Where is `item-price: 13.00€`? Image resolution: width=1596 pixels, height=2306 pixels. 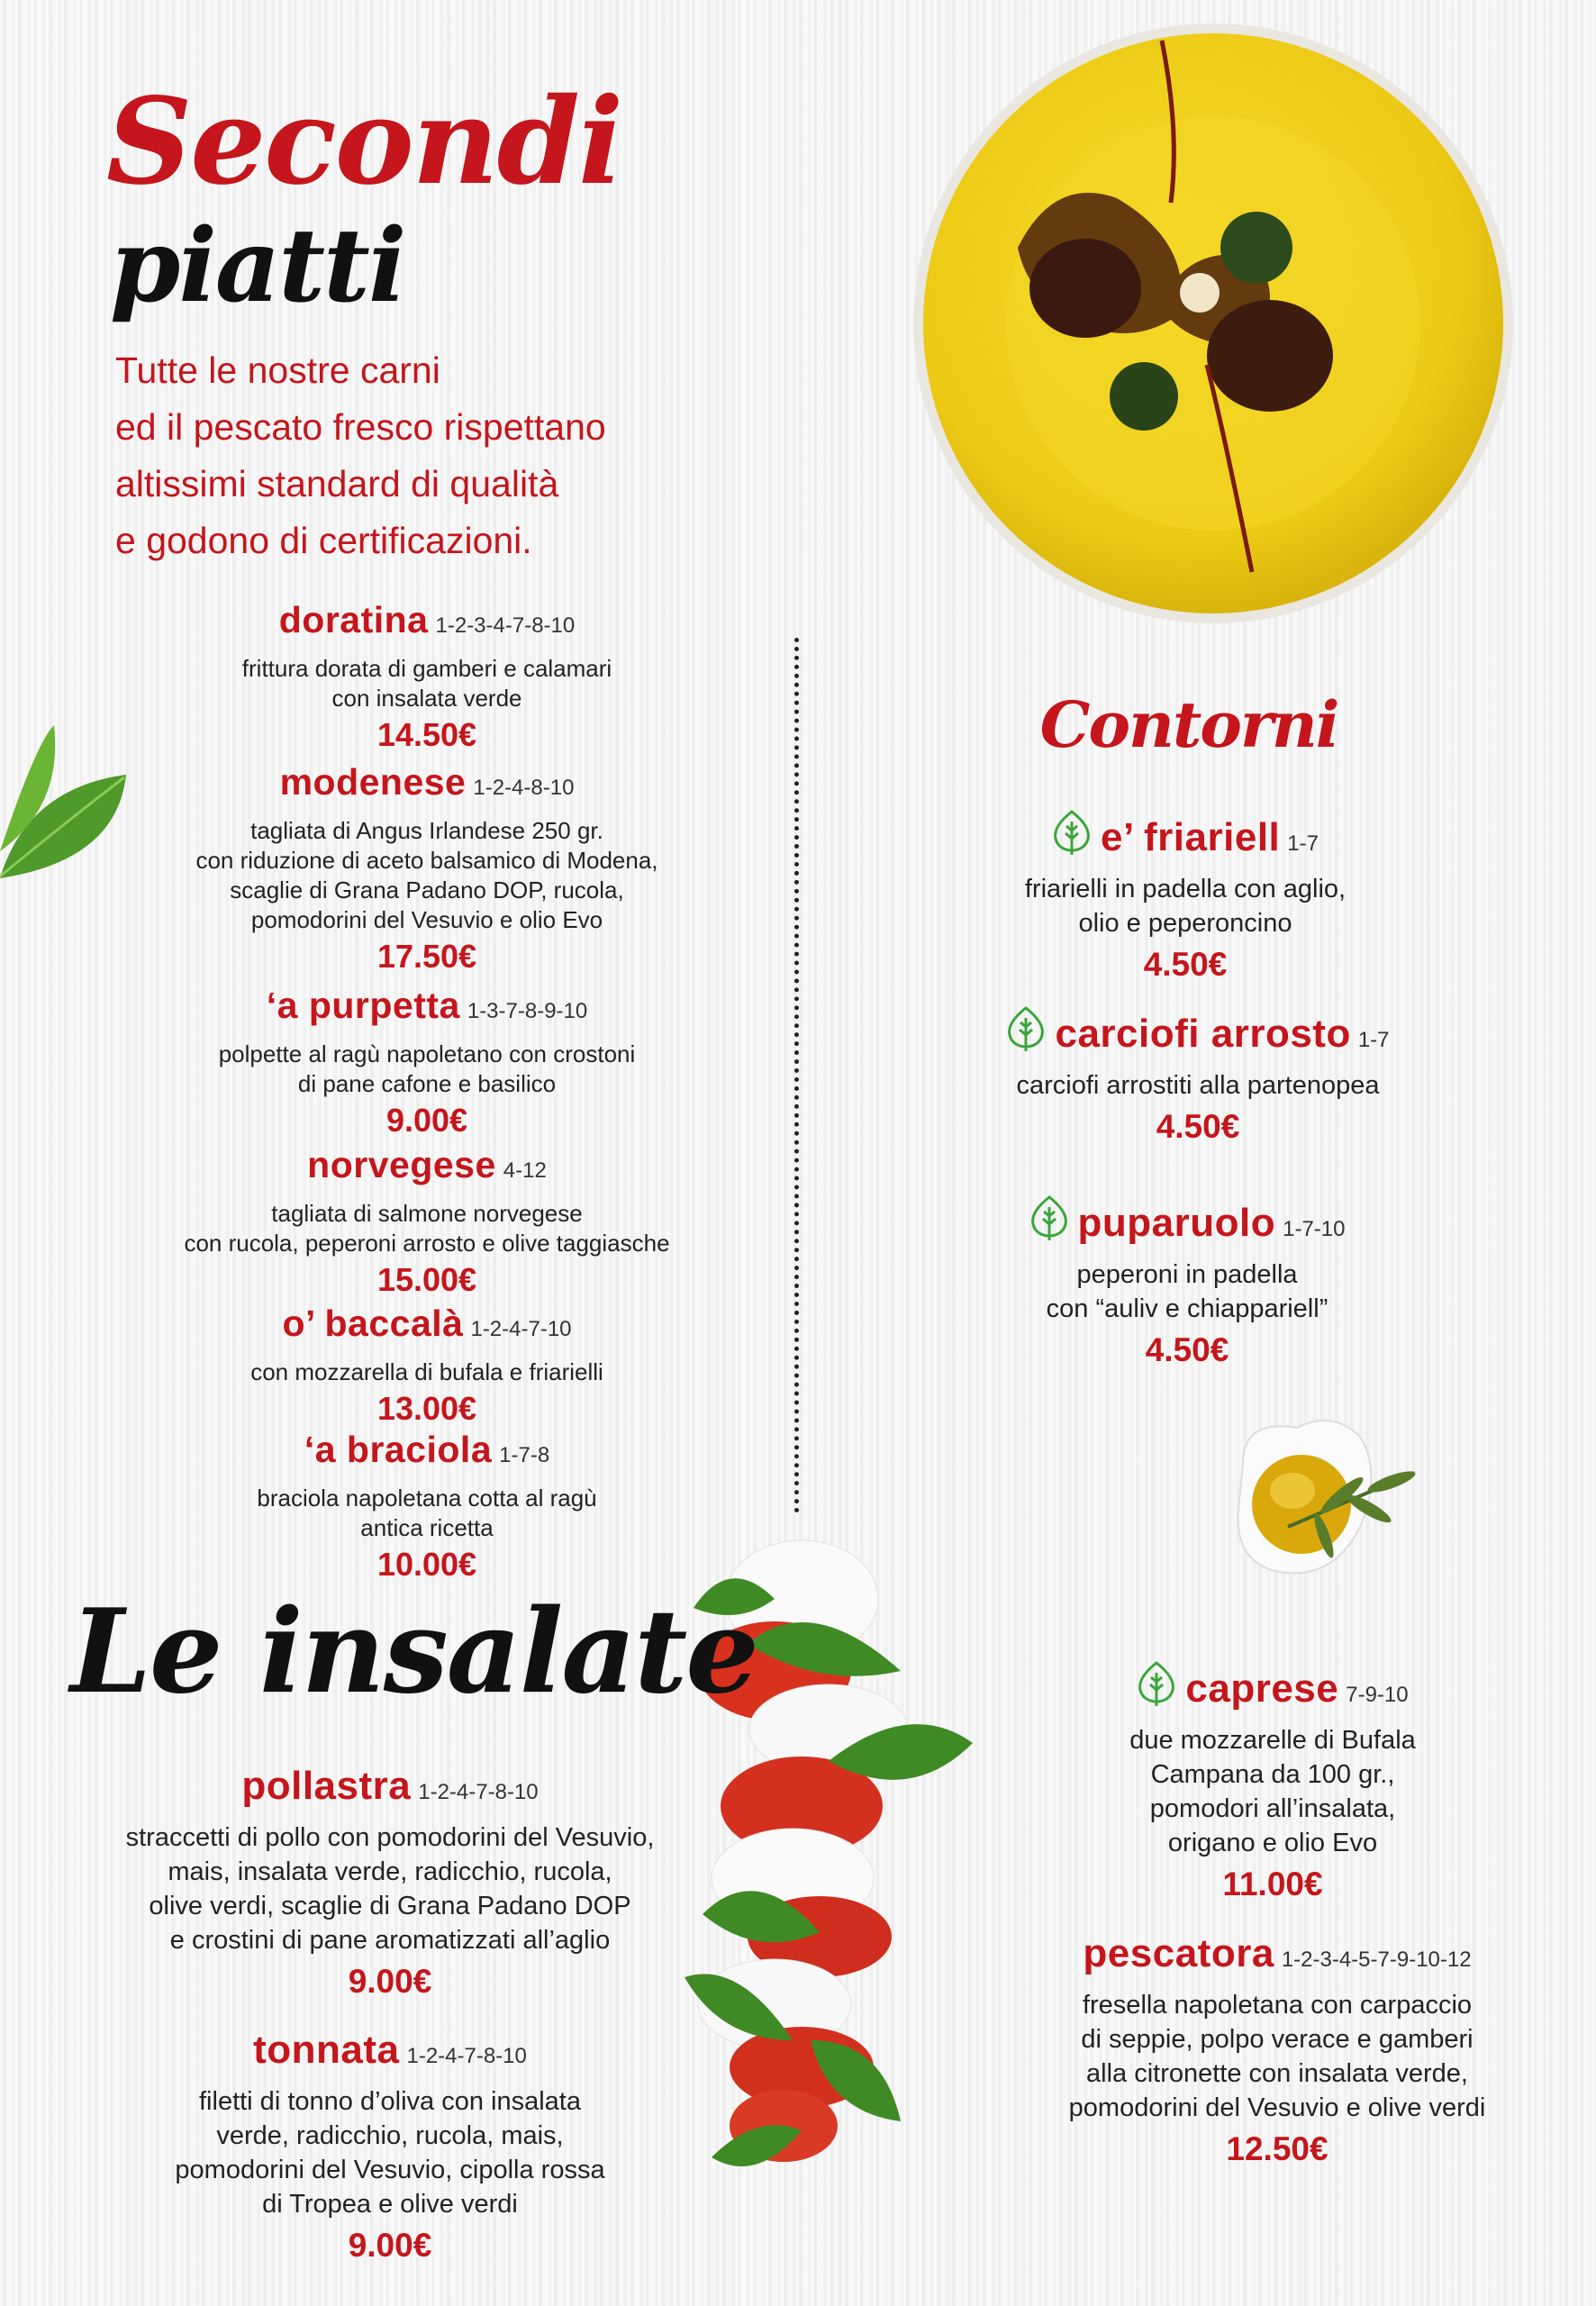
item-price: 13.00€ is located at coordinates (426, 1408).